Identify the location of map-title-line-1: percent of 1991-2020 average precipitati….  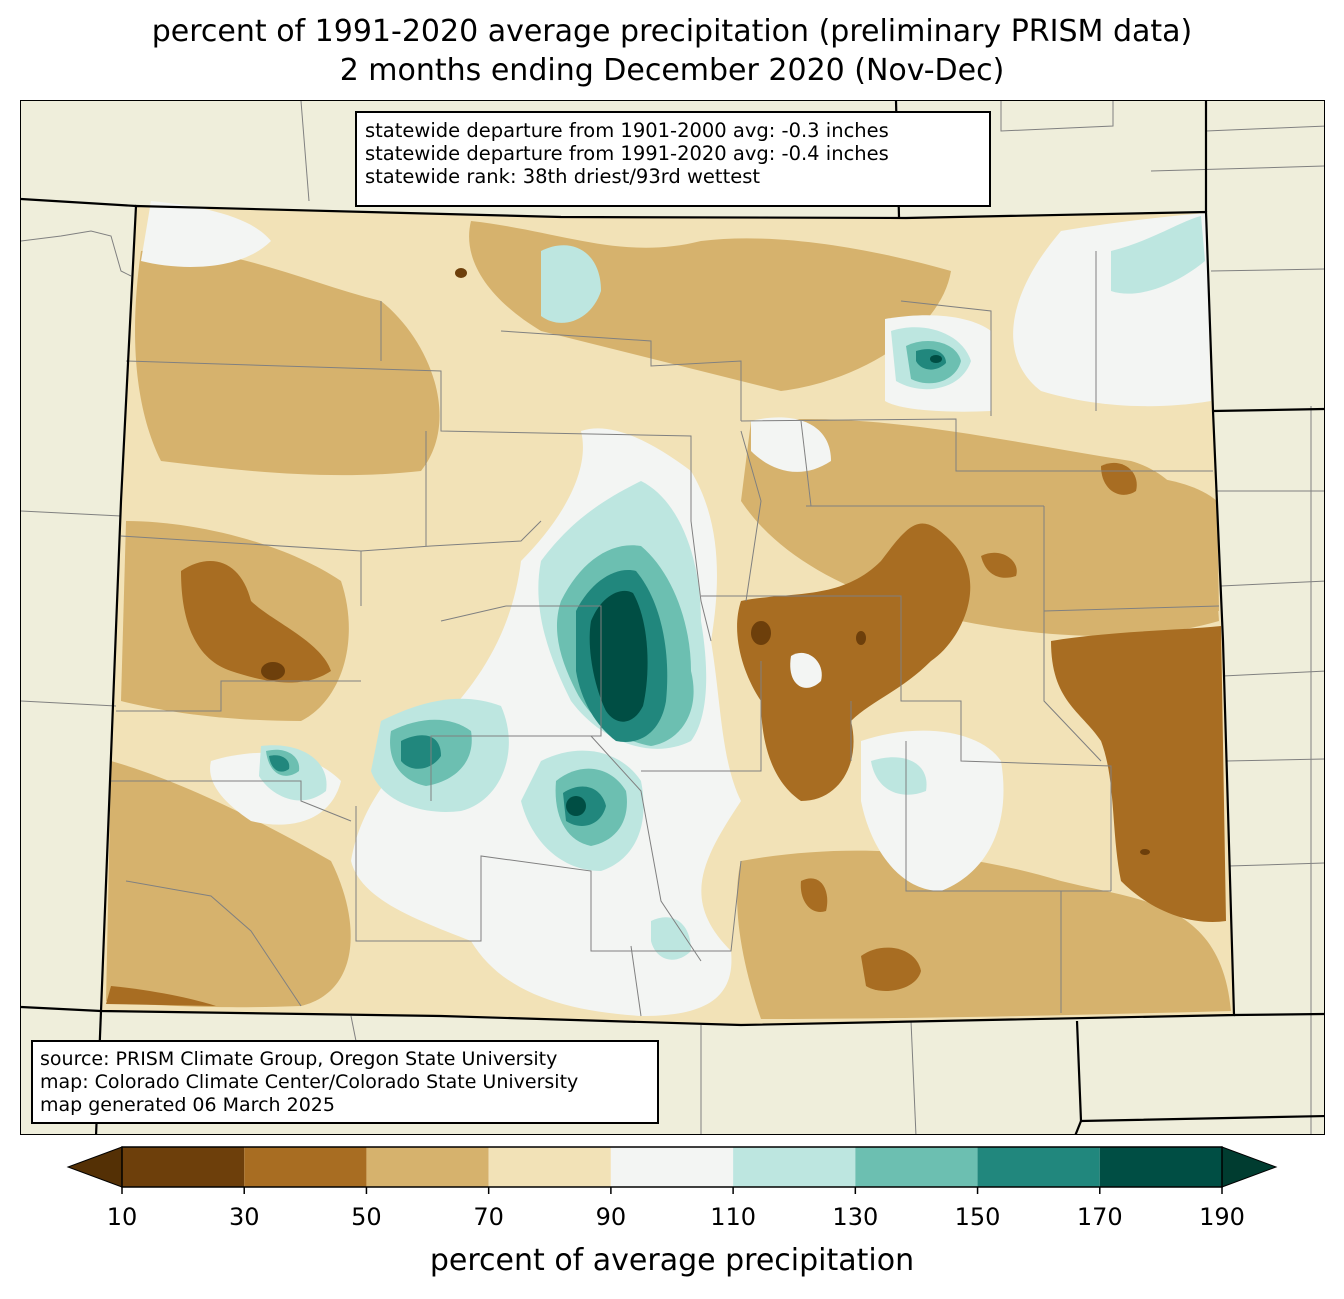
(672, 31).